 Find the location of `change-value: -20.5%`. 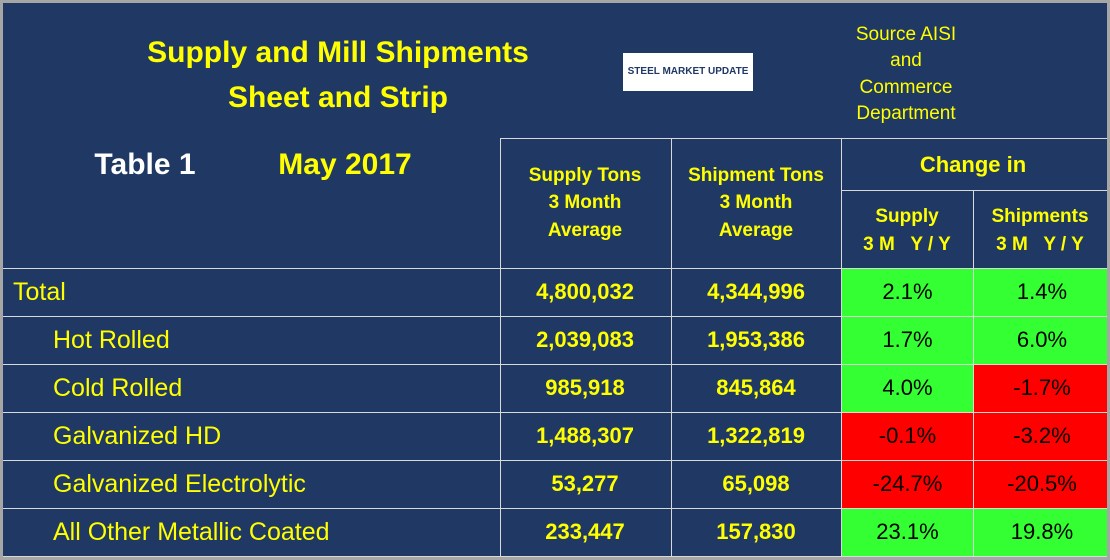

change-value: -20.5% is located at coordinates (1042, 483).